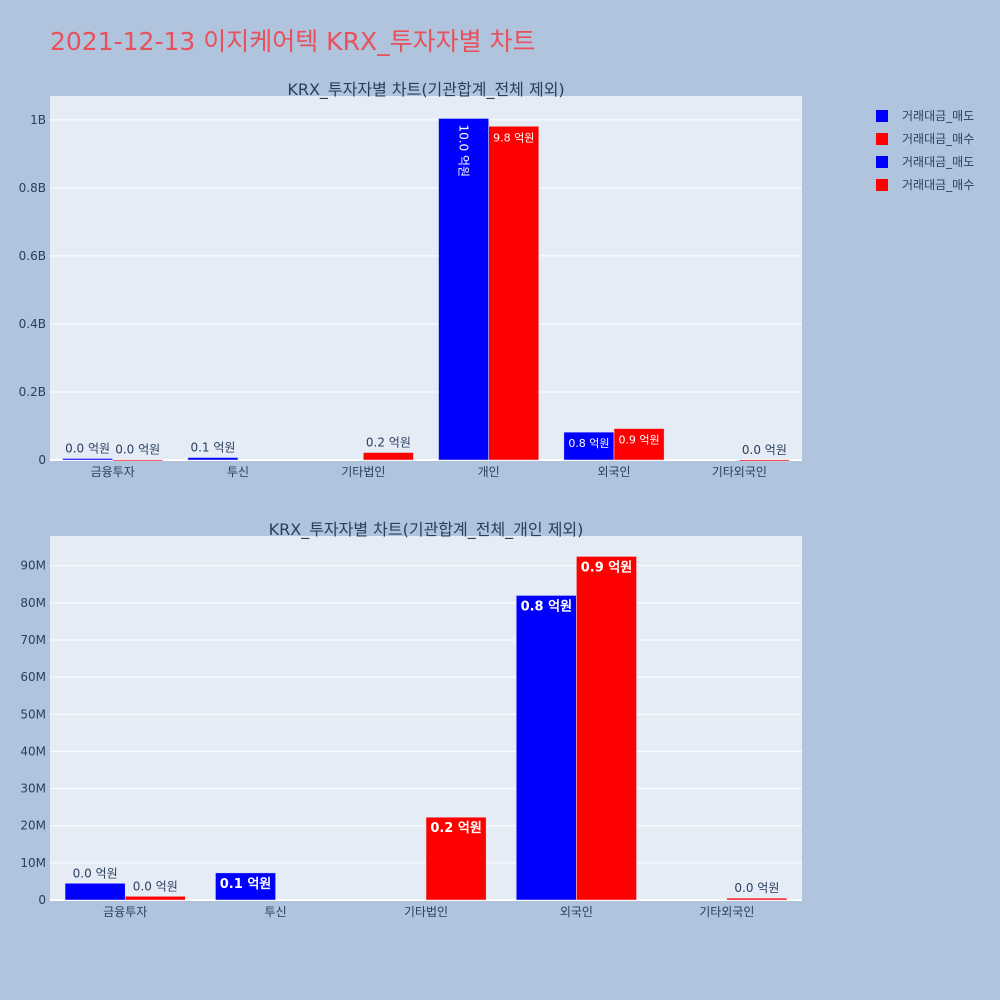 The width and height of the screenshot is (1000, 1000). What do you see at coordinates (33, 826) in the screenshot?
I see `y-tick-label: 20M` at bounding box center [33, 826].